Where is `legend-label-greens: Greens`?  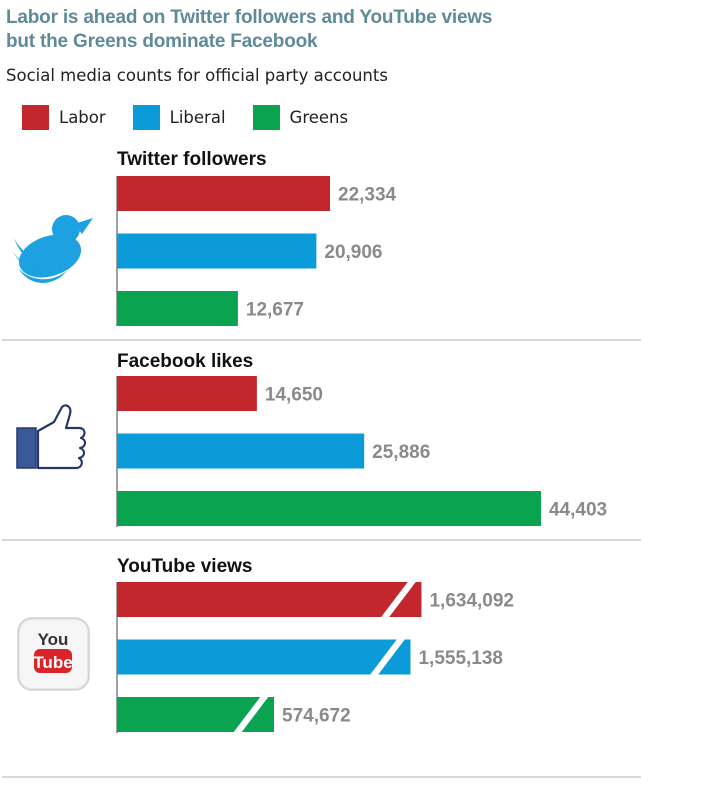 legend-label-greens: Greens is located at coordinates (319, 117).